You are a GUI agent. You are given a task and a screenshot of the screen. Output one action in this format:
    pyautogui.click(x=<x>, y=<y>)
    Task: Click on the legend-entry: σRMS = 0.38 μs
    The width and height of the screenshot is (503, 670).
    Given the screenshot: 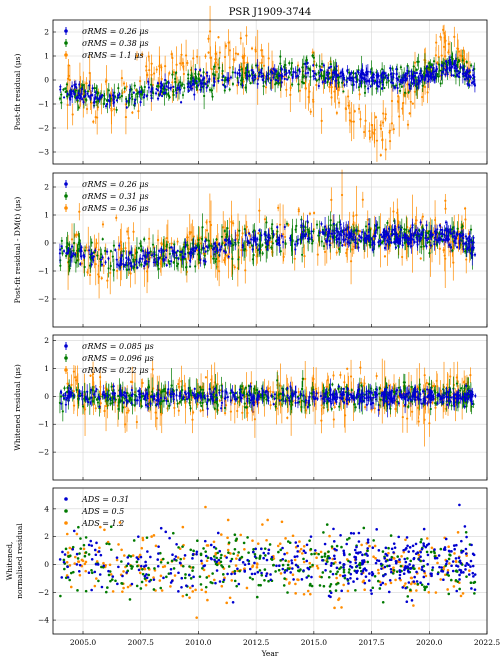 What is the action you would take?
    pyautogui.click(x=115, y=43)
    